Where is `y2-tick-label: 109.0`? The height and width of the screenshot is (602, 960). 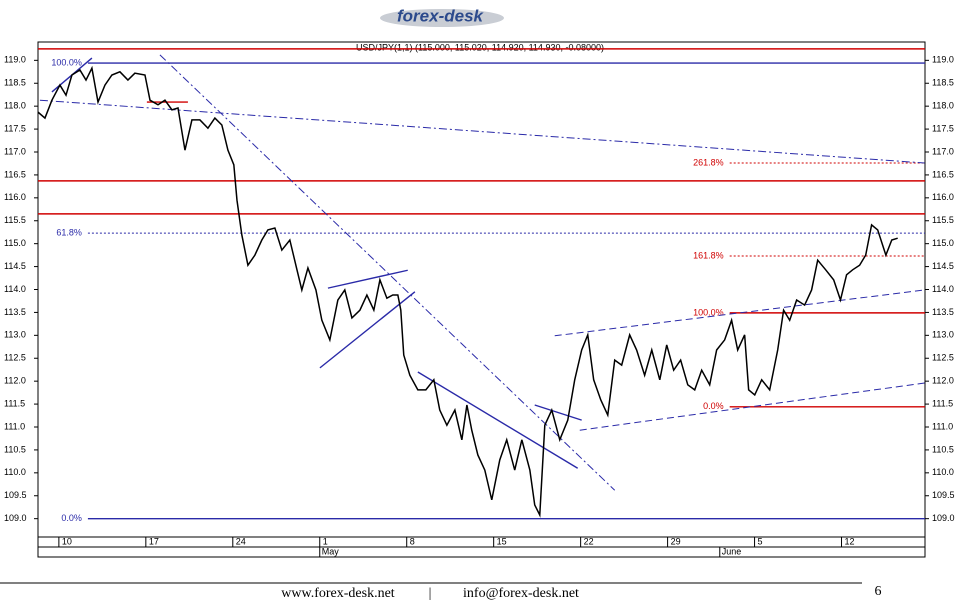
y2-tick-label: 109.0 is located at coordinates (943, 518).